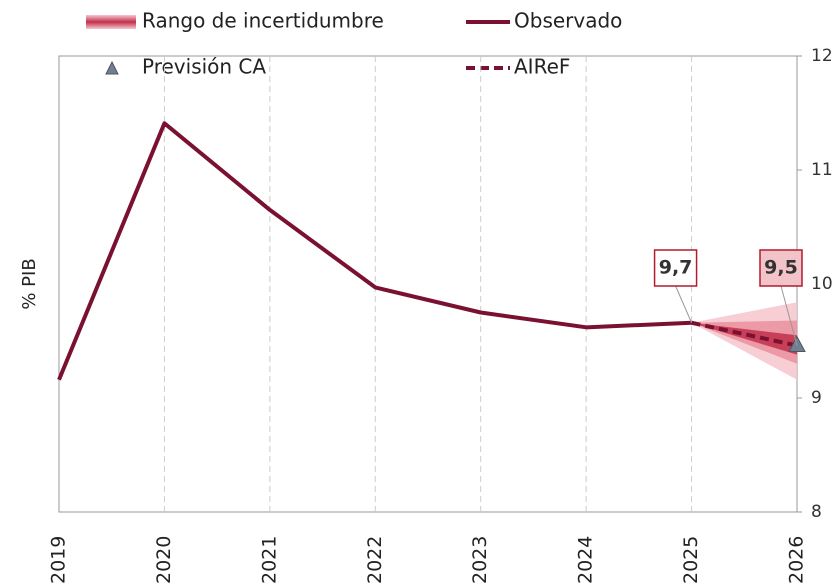 This screenshot has width=836, height=586. I want to click on x-tick-label: 2021, so click(269, 560).